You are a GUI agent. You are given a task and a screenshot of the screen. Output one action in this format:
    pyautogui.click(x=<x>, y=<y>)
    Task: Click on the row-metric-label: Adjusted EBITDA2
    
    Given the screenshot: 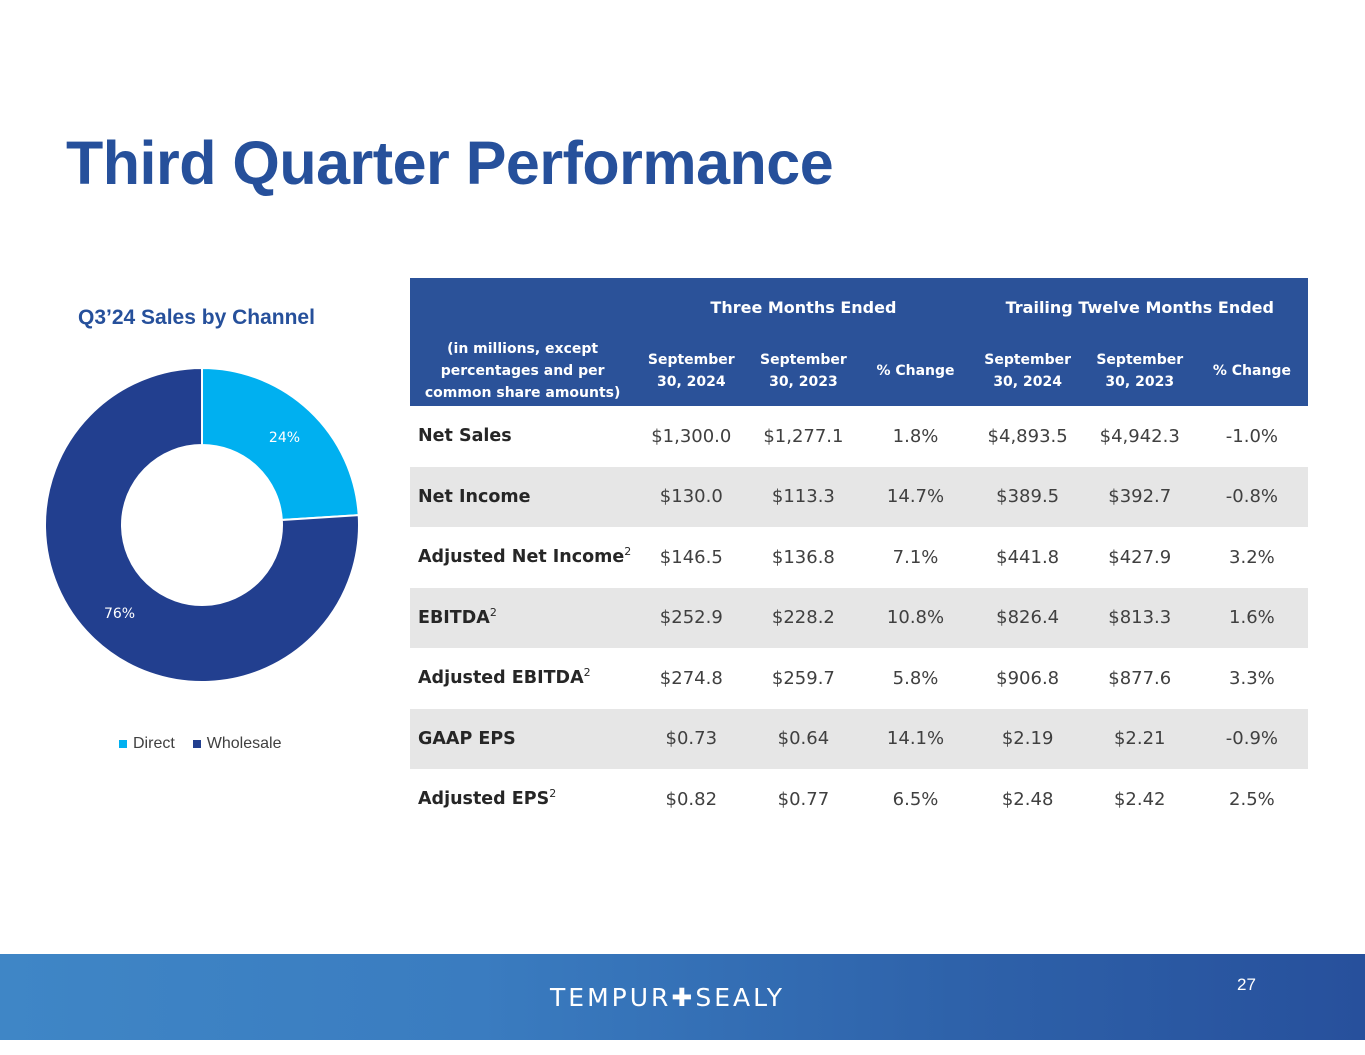 What is the action you would take?
    pyautogui.click(x=522, y=678)
    